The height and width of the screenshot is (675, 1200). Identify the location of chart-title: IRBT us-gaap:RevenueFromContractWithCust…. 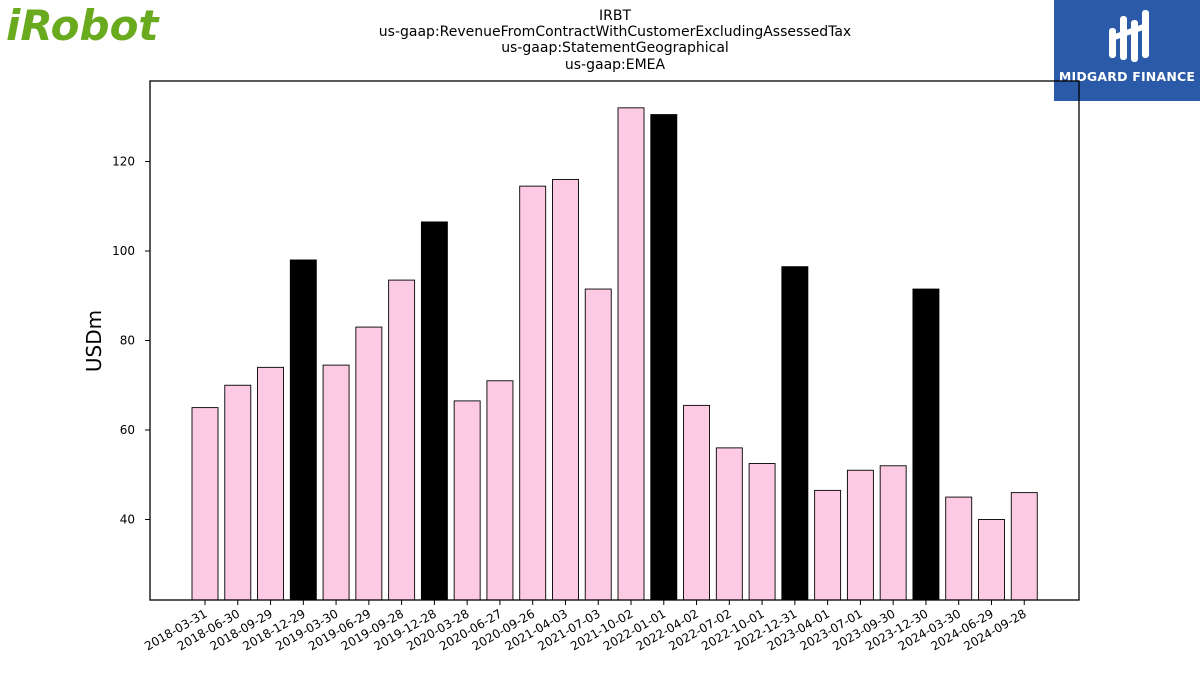
(615, 40).